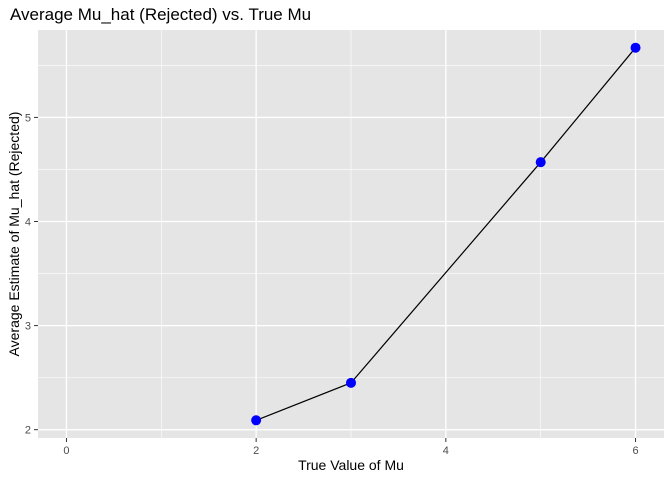 The image size is (672, 480). What do you see at coordinates (351, 465) in the screenshot?
I see `x-axis-title: True Value of Mu` at bounding box center [351, 465].